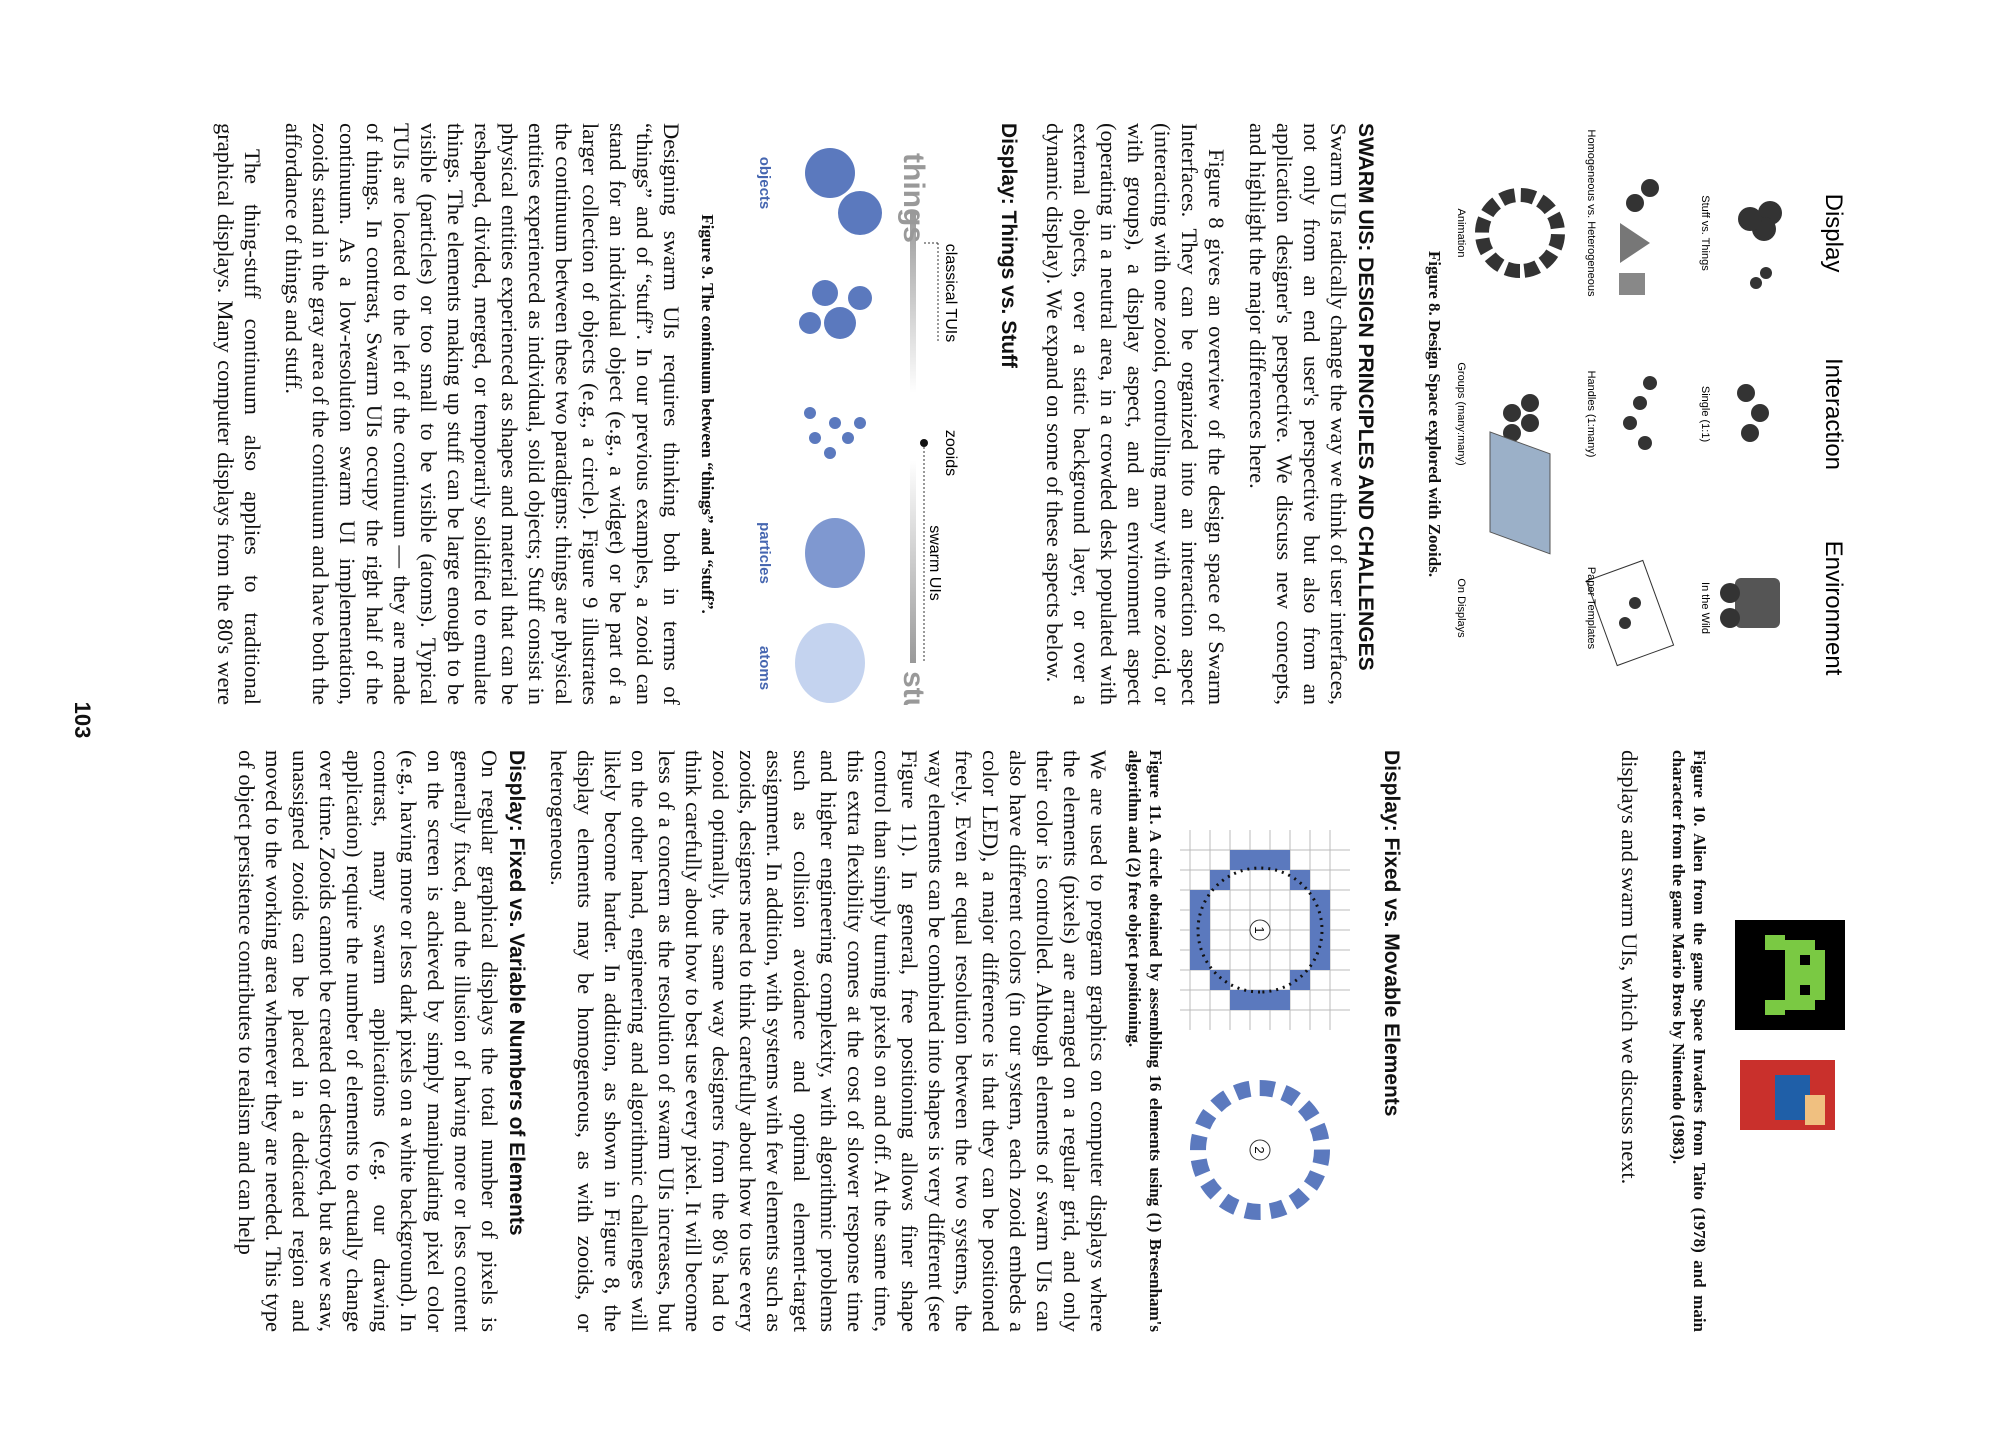 This screenshot has height=1431, width=2000. Describe the element at coordinates (1833, 414) in the screenshot. I see `column-label: Interaction` at that location.